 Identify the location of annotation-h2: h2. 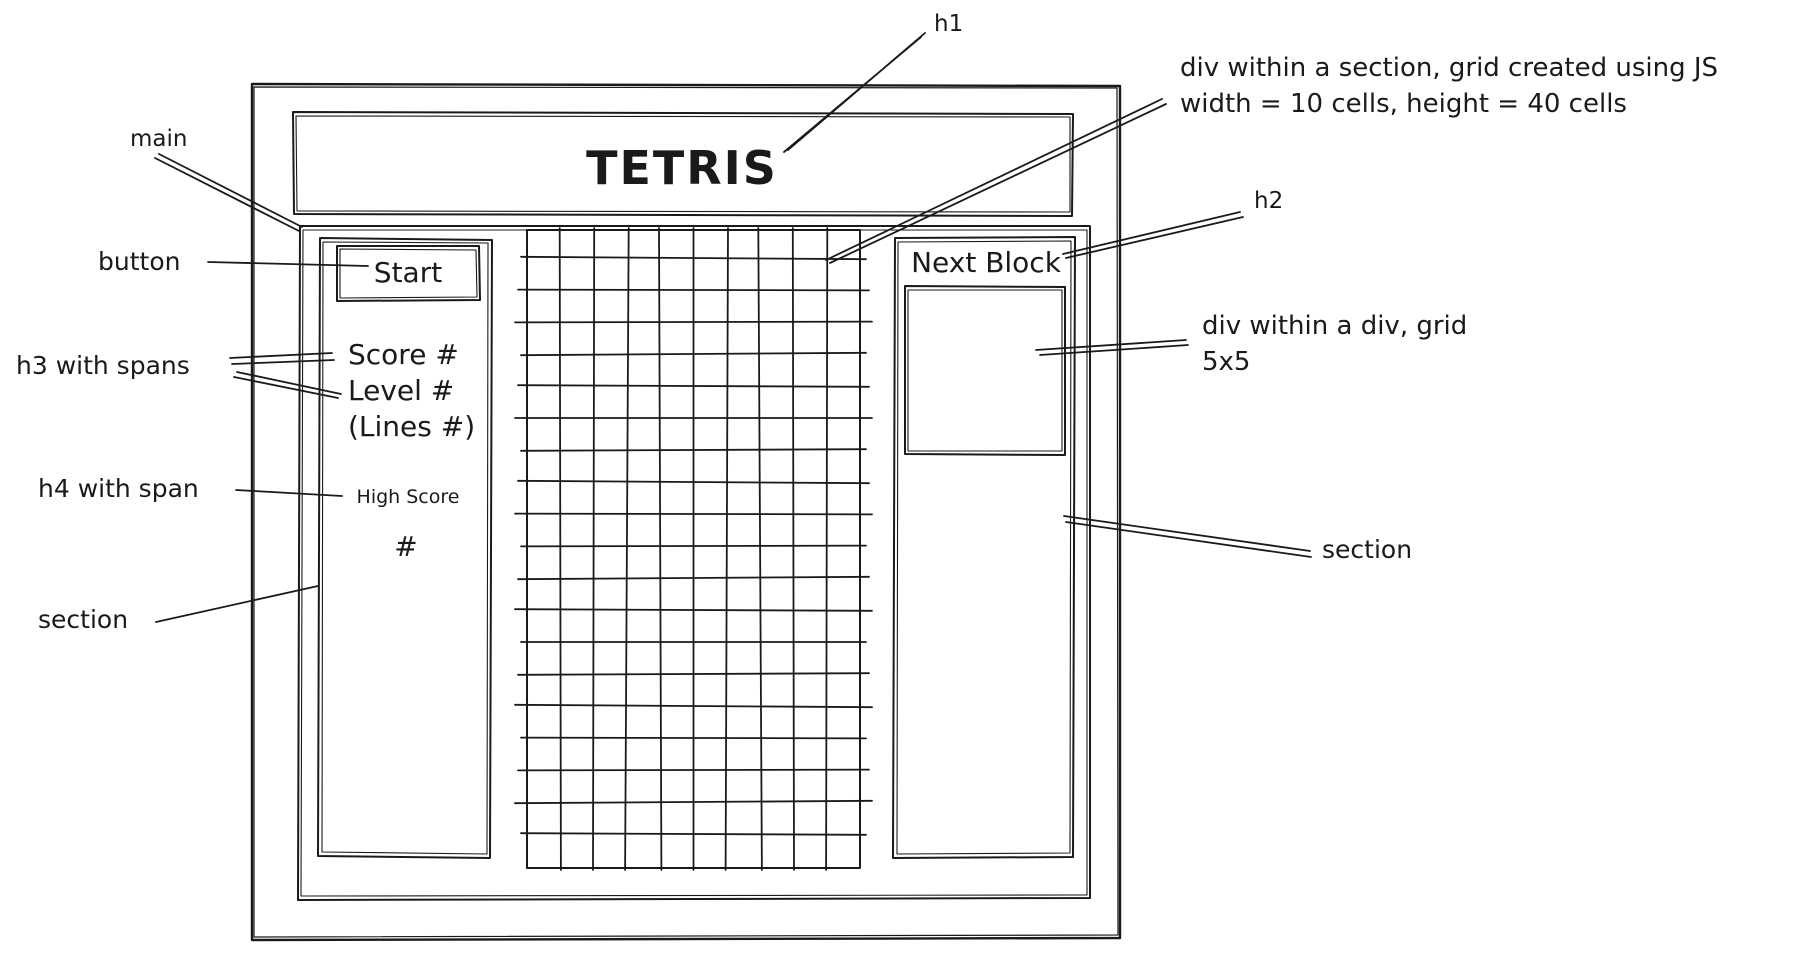
(1268, 201).